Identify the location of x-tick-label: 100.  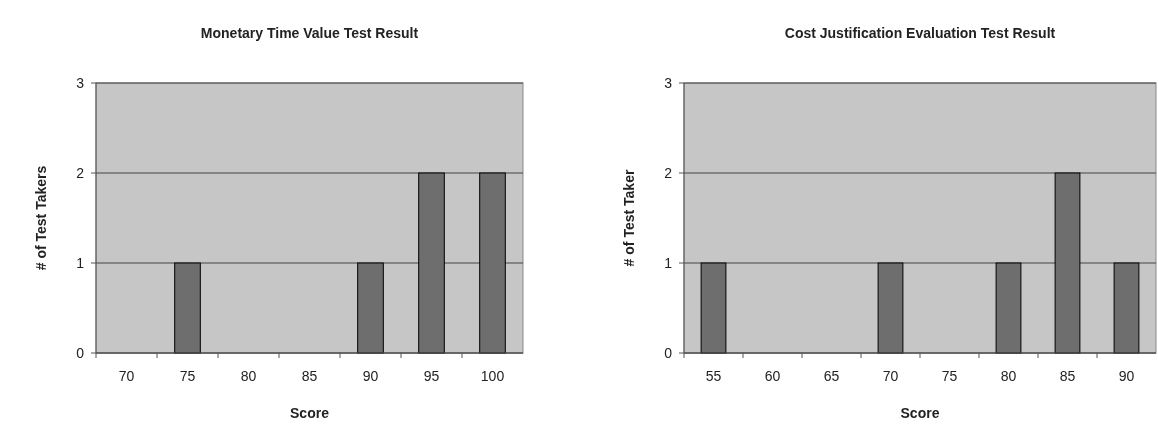
(492, 376).